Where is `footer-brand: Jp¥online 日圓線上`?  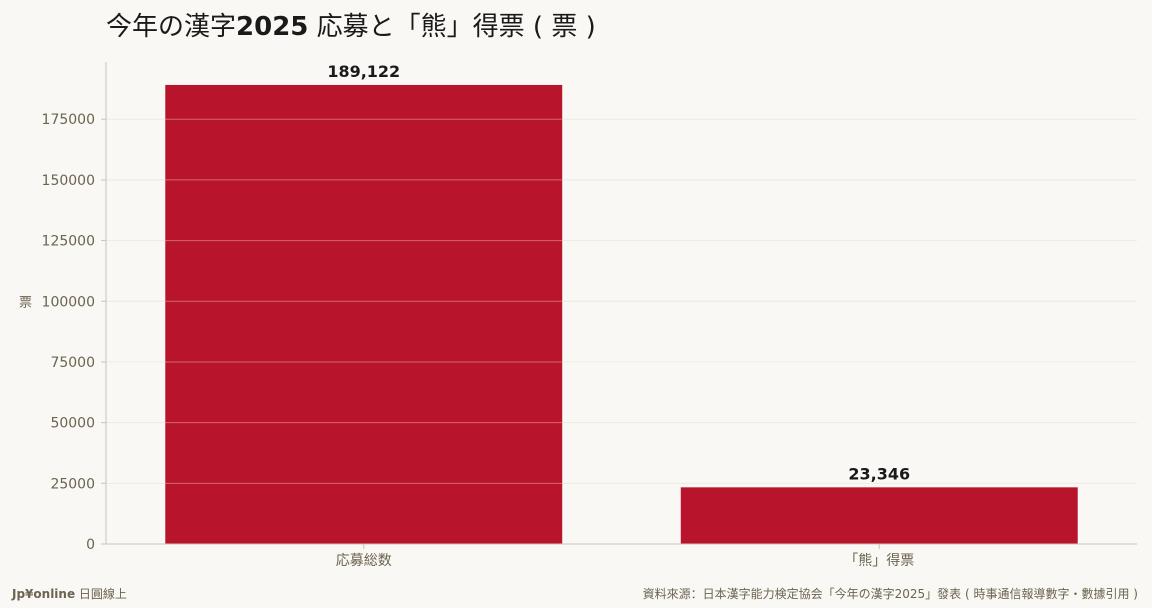
footer-brand: Jp¥online 日圓線上 is located at coordinates (69, 593).